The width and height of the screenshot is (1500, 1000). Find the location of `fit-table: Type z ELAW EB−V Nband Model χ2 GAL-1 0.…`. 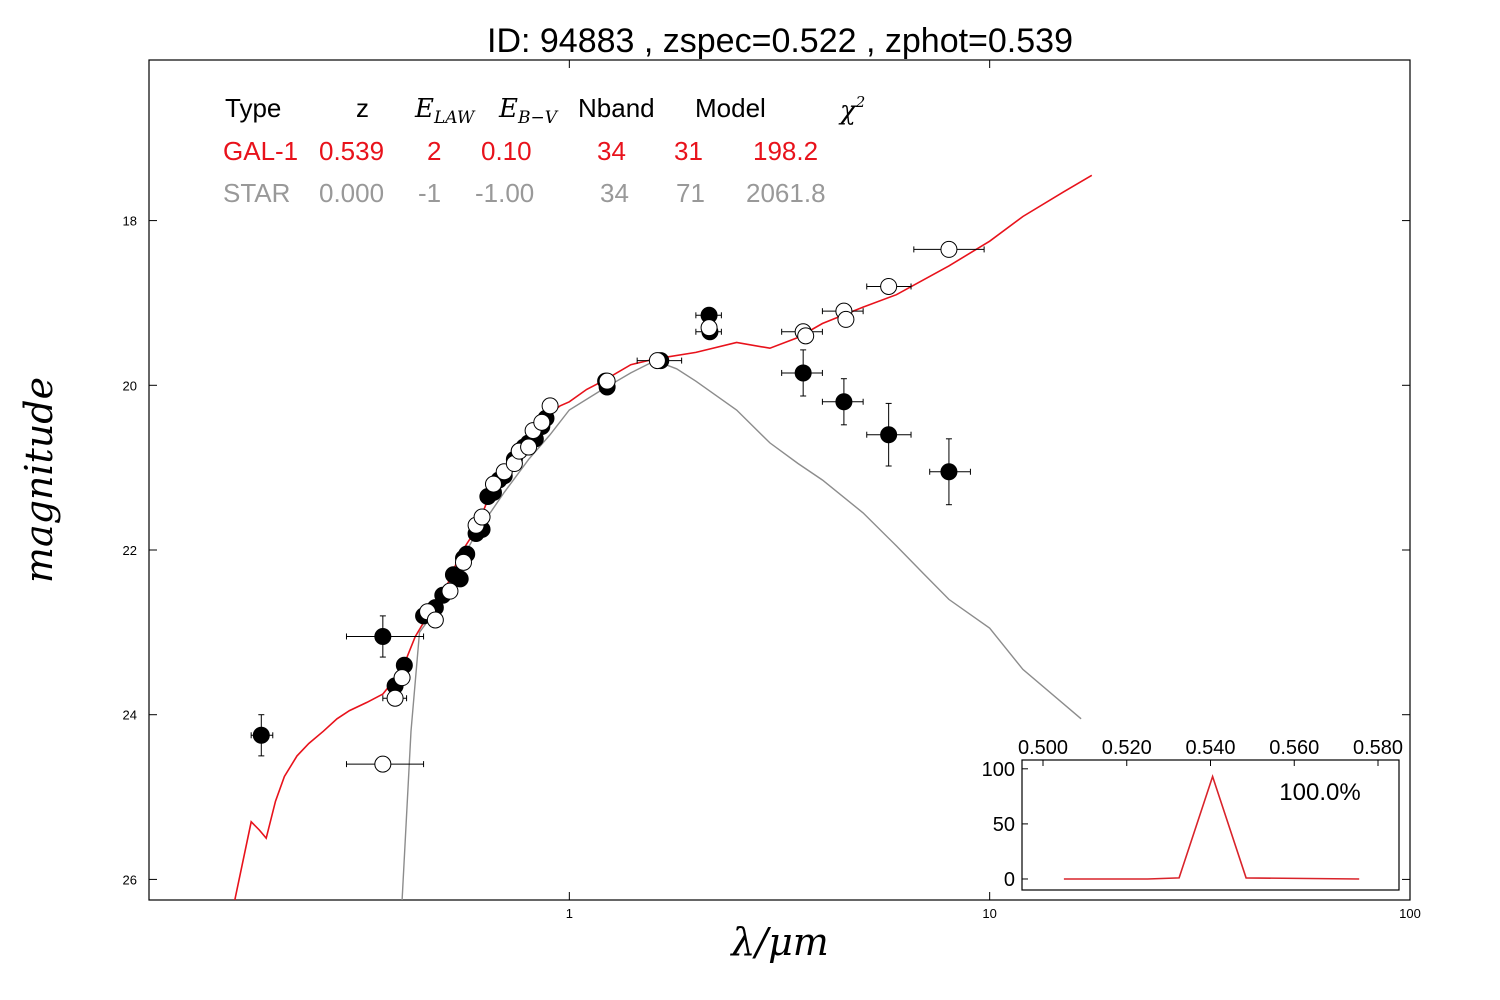

fit-table: Type z ELAW EB−V Nband Model χ2 GAL-1 0.… is located at coordinates (544, 150).